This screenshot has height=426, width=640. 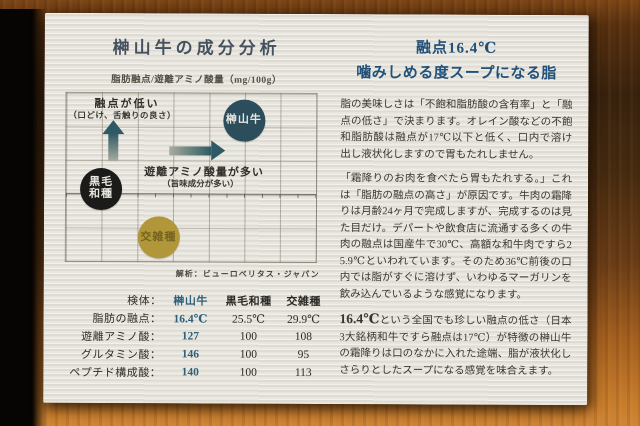 I want to click on row-label: ペプチド構成酸：, so click(x=115, y=373).